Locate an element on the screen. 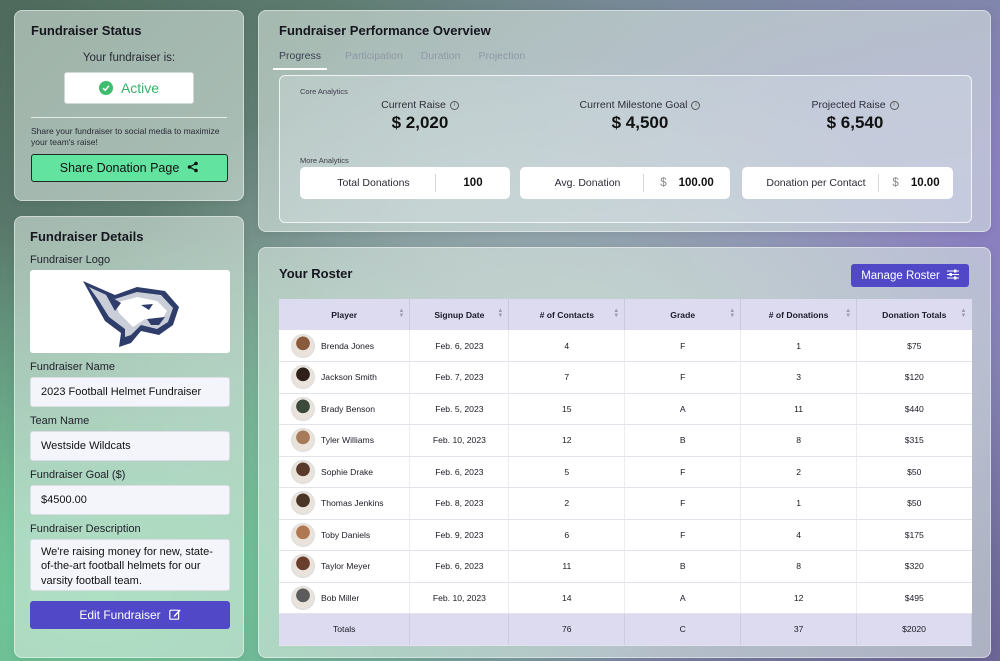 This screenshot has width=1000, height=661. player-cell: Taylor Meyer is located at coordinates (345, 566).